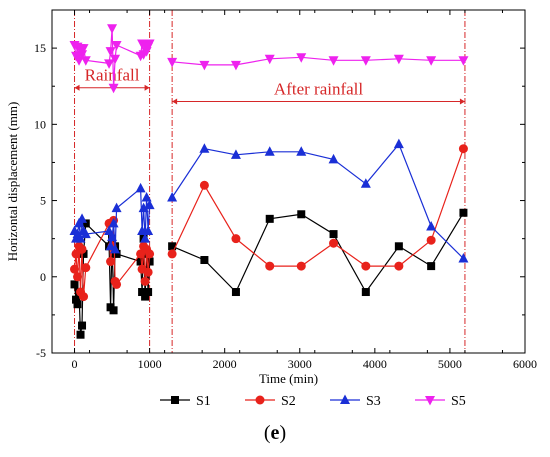 The height and width of the screenshot is (457, 550). What do you see at coordinates (373, 401) in the screenshot?
I see `legend-label: S3` at bounding box center [373, 401].